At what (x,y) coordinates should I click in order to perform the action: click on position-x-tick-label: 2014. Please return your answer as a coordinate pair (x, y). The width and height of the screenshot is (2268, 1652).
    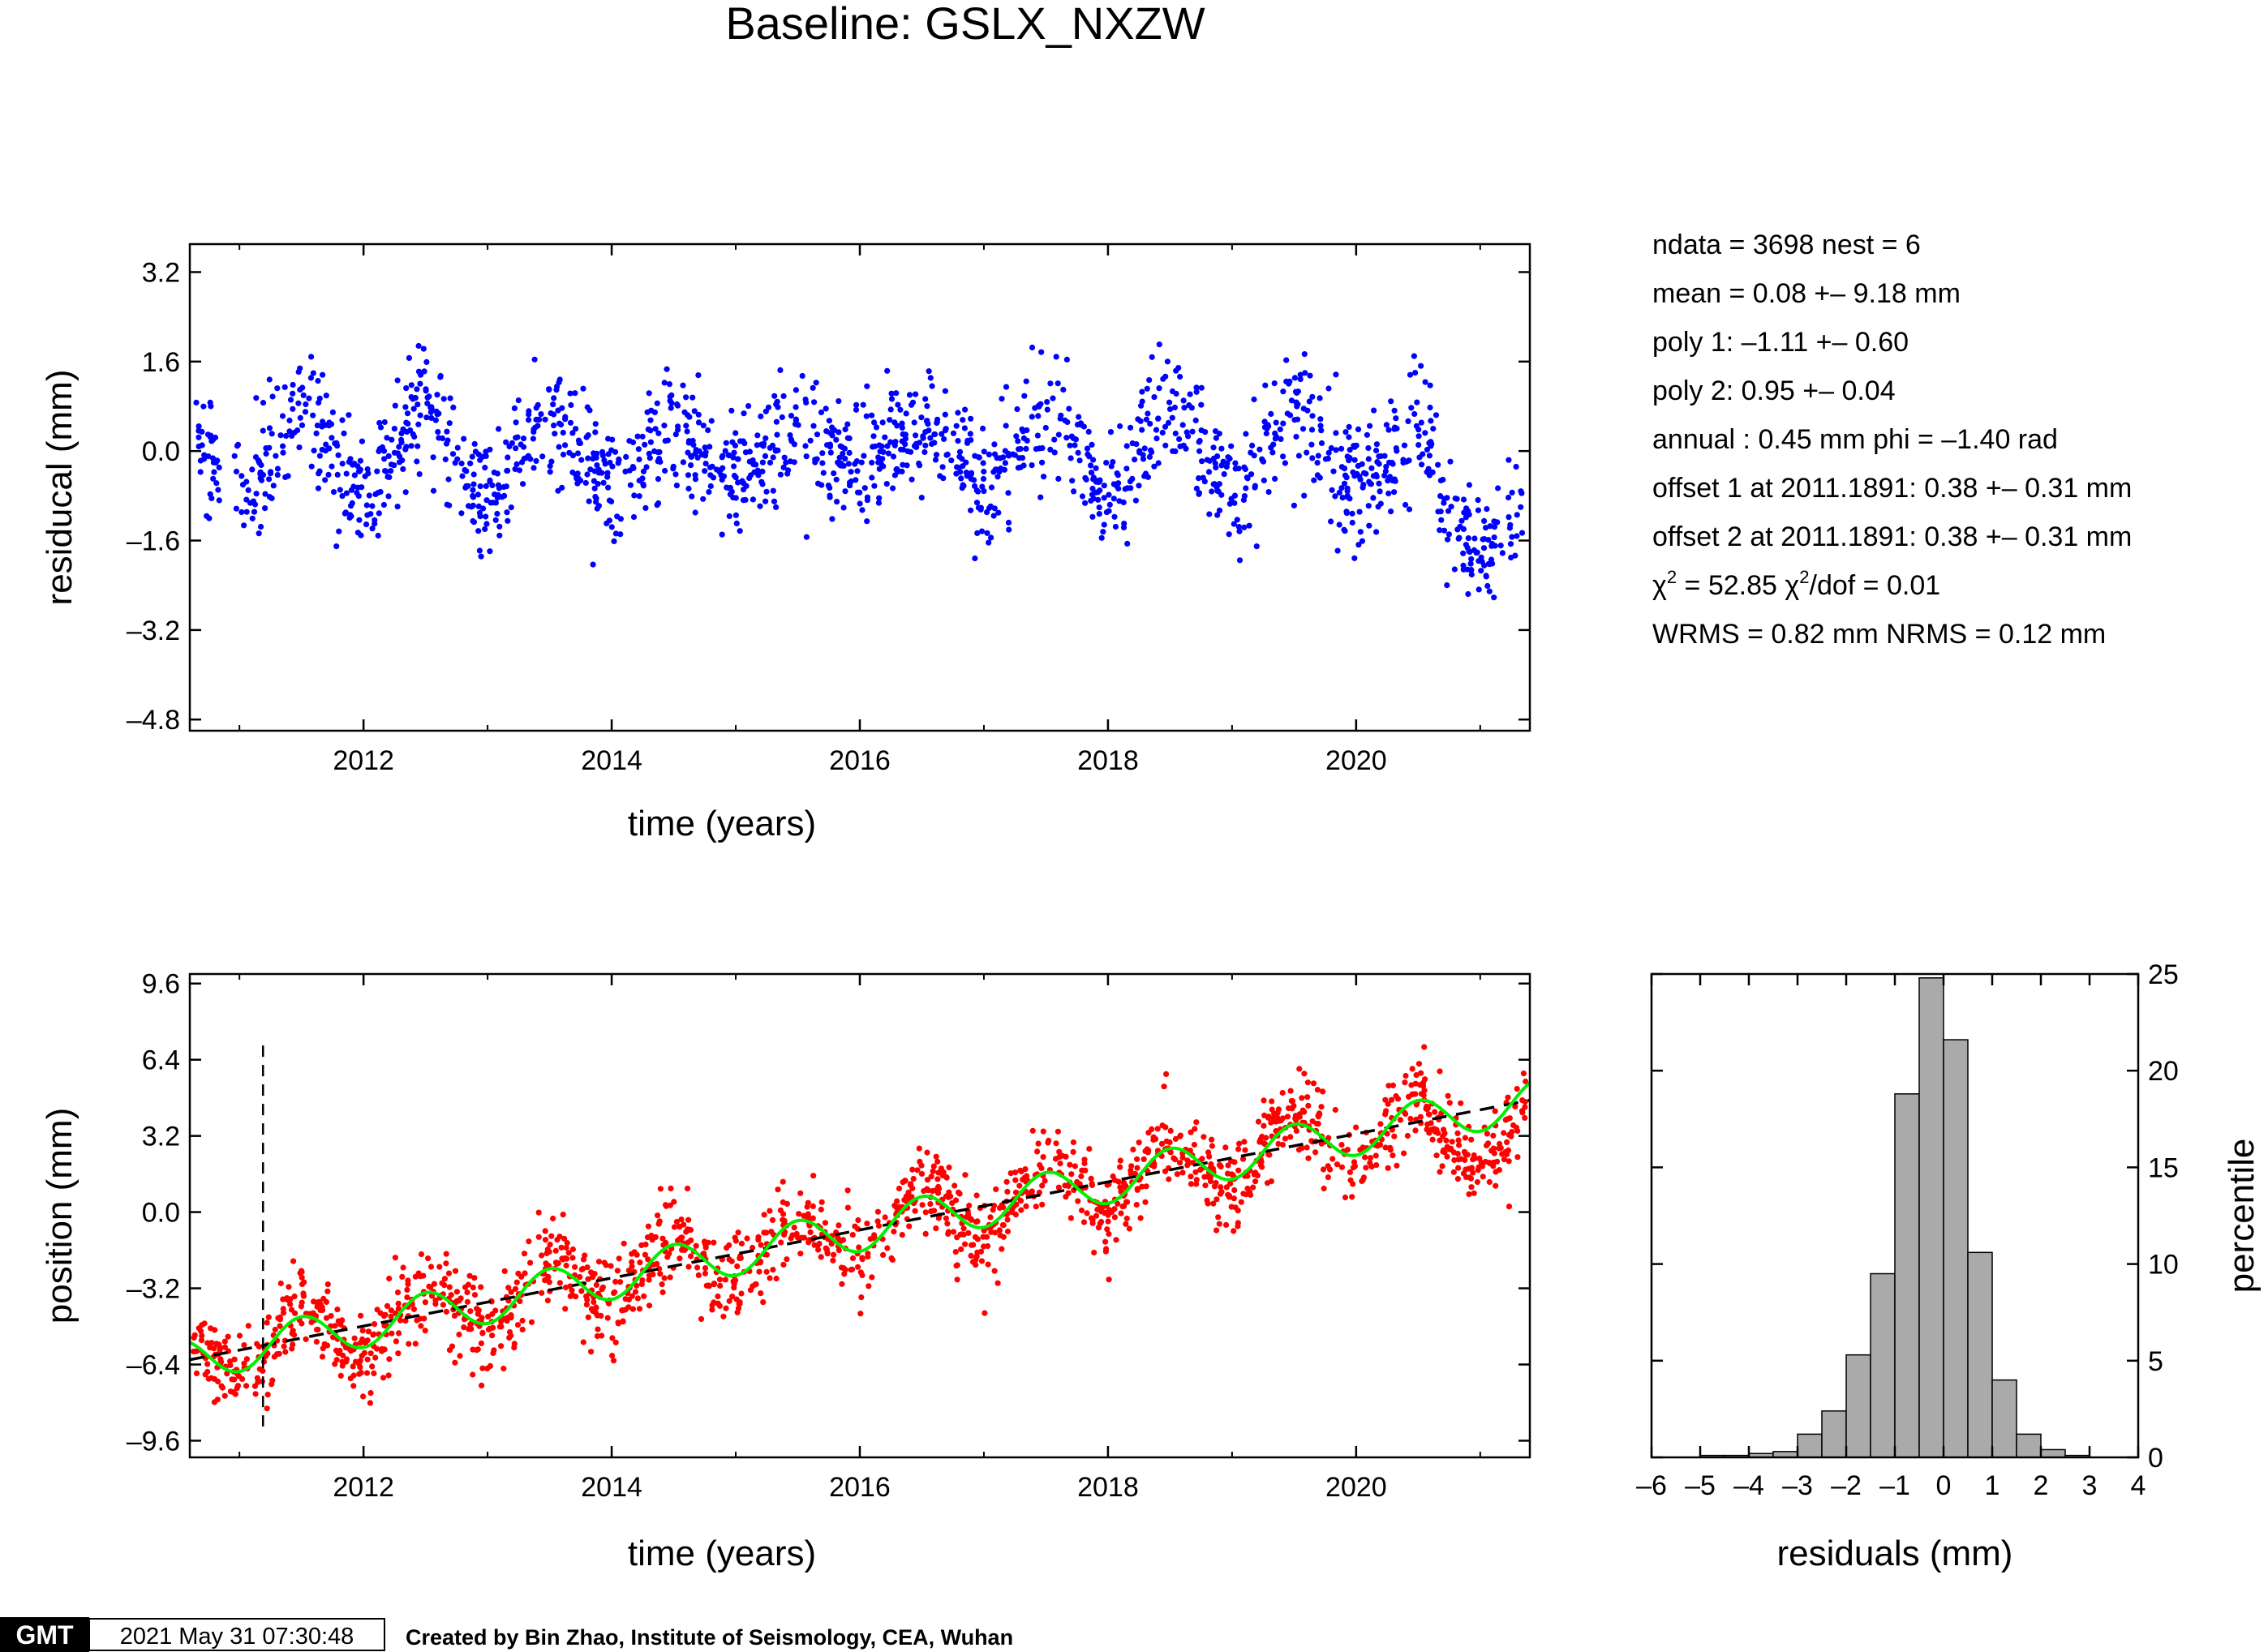
    Looking at the image, I should click on (611, 1487).